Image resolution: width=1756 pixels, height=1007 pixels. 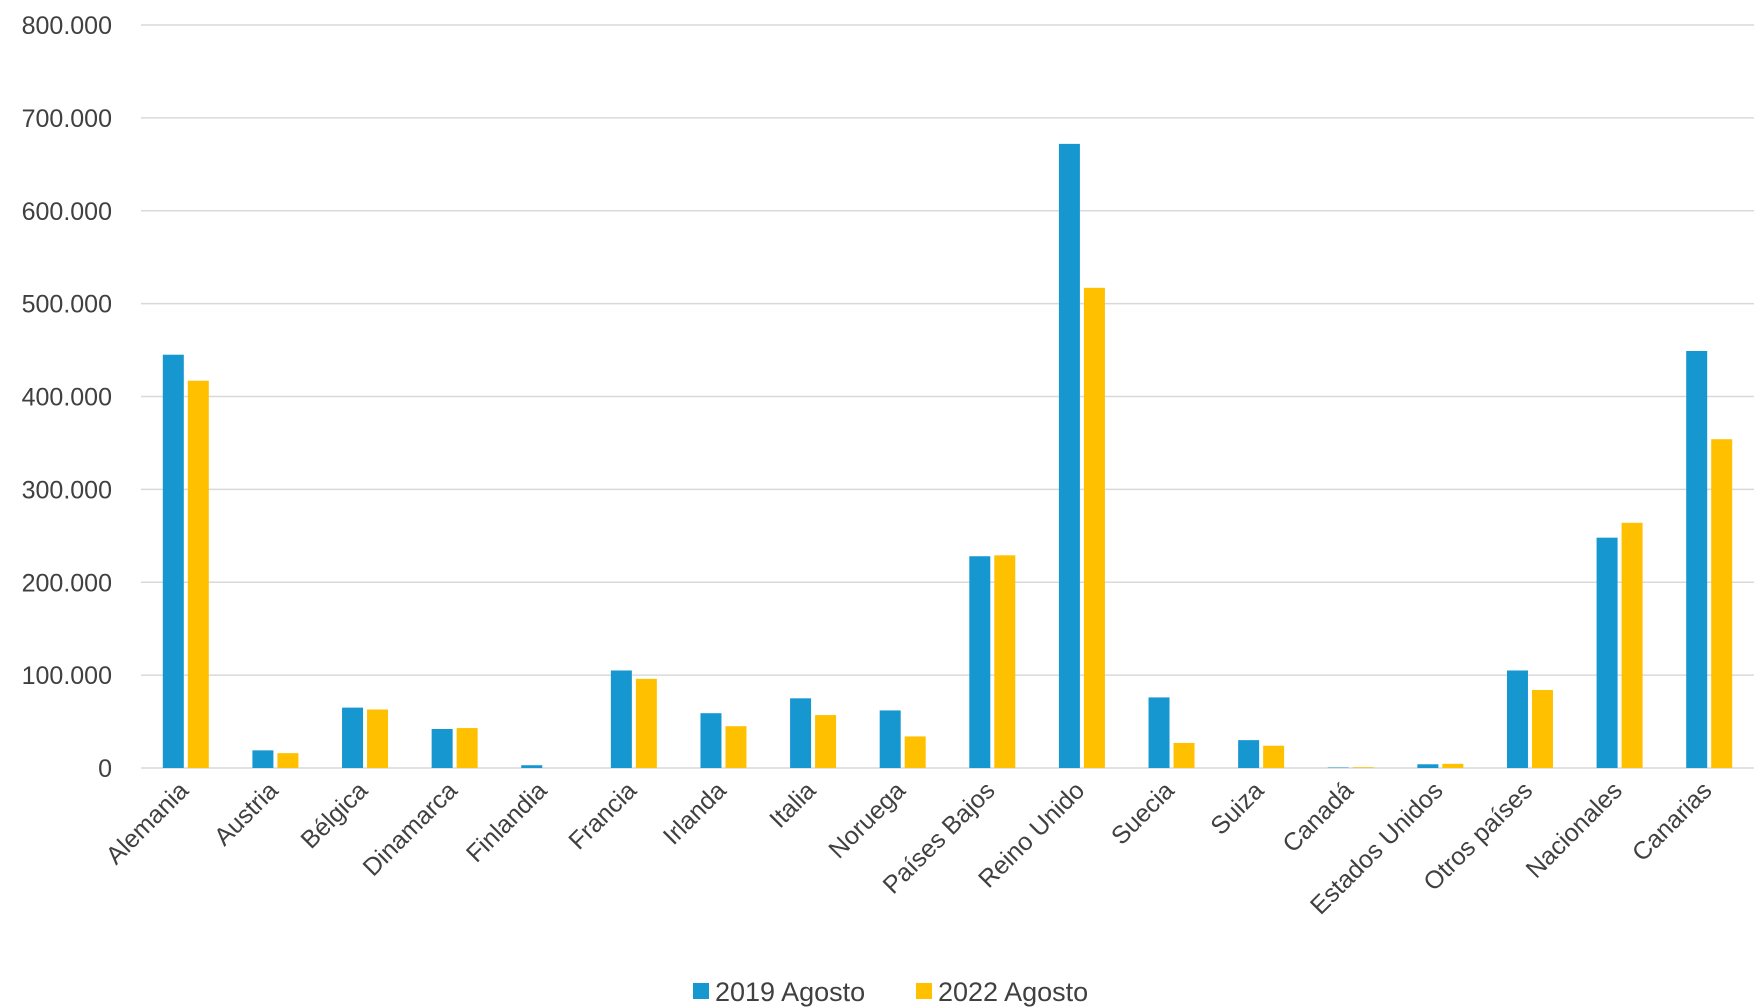 What do you see at coordinates (67, 490) in the screenshot?
I see `y-tick-label: 300.000` at bounding box center [67, 490].